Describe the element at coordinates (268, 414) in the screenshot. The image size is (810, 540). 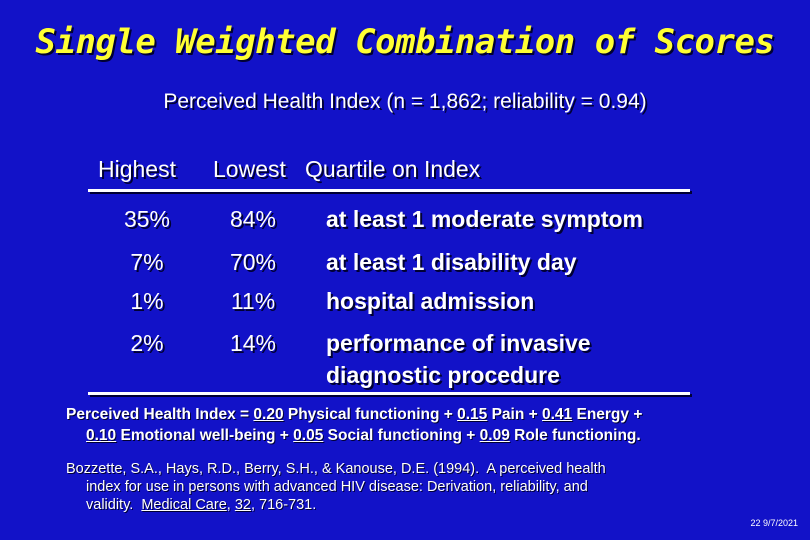
I see `weight-physical: 0.20` at that location.